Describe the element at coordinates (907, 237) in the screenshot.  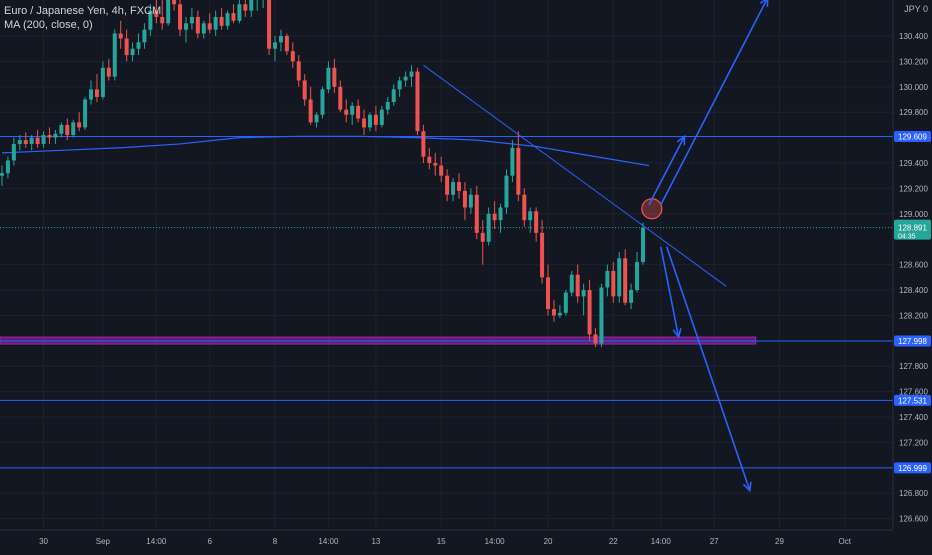
I see `bar-countdown-label: 04:35` at that location.